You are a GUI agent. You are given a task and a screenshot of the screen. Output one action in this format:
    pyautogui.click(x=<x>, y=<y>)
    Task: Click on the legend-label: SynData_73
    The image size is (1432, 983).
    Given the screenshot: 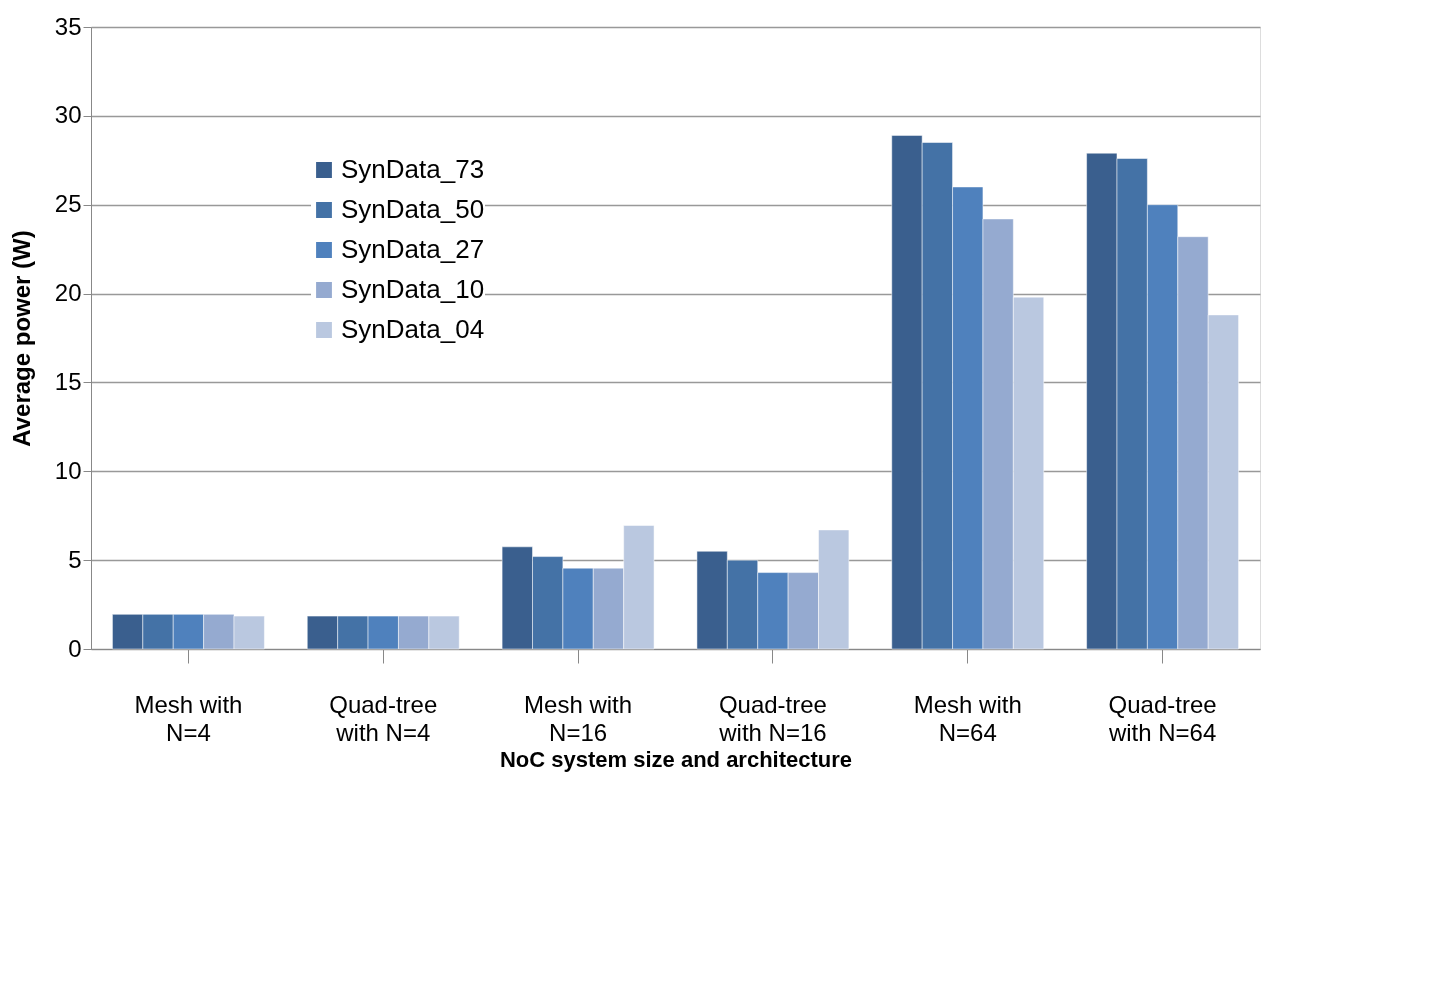 What is the action you would take?
    pyautogui.click(x=413, y=169)
    